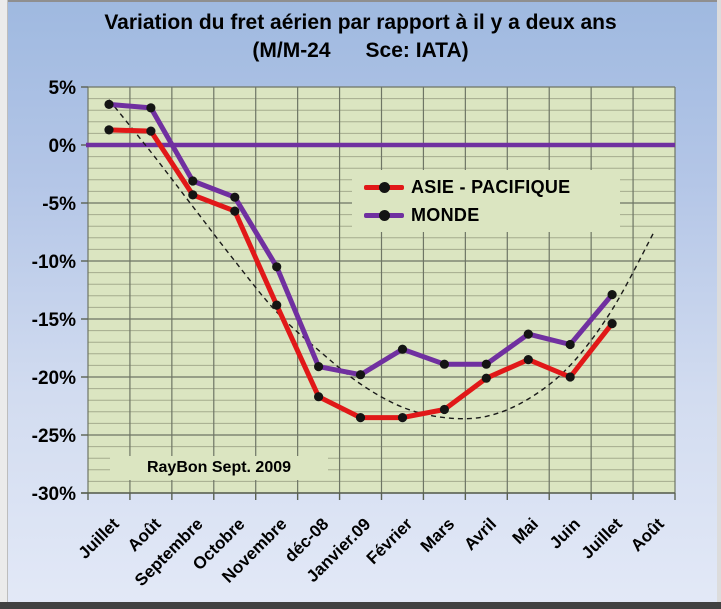 The height and width of the screenshot is (609, 721). What do you see at coordinates (480, 534) in the screenshot?
I see `x-tick-label: Avril` at bounding box center [480, 534].